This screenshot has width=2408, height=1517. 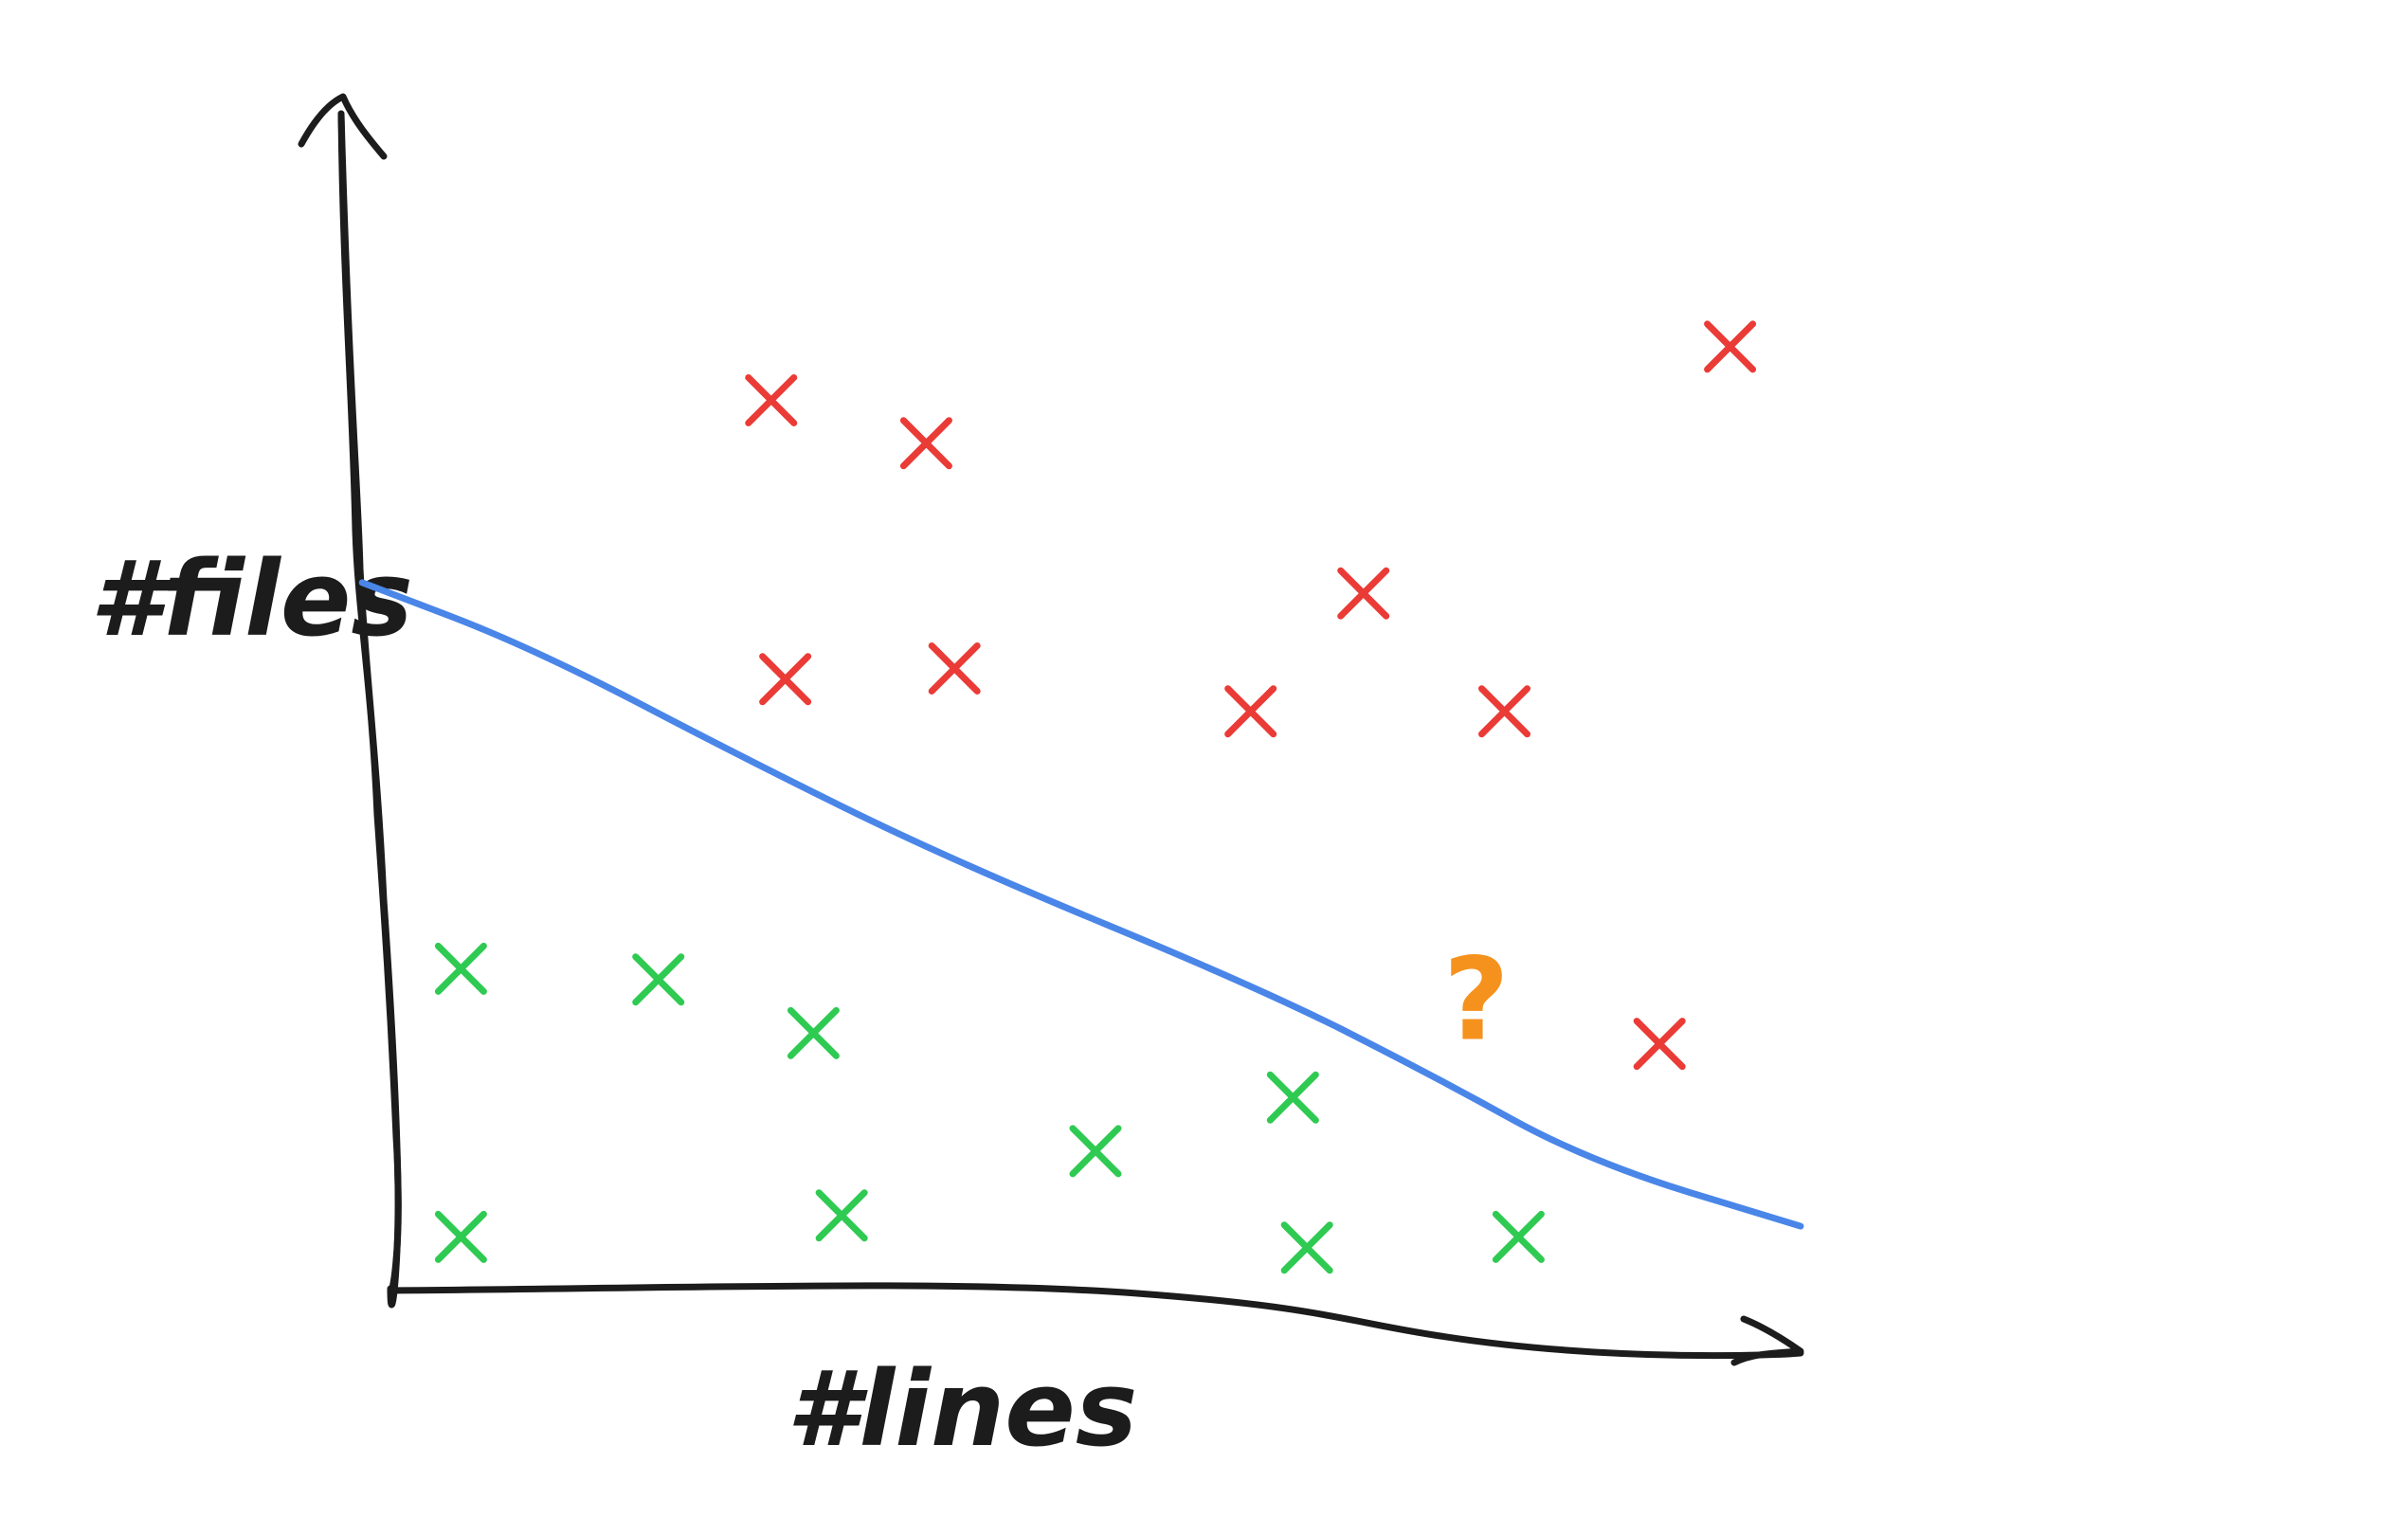 What do you see at coordinates (1767, 1340) in the screenshot?
I see `x-axis-arrowhead` at bounding box center [1767, 1340].